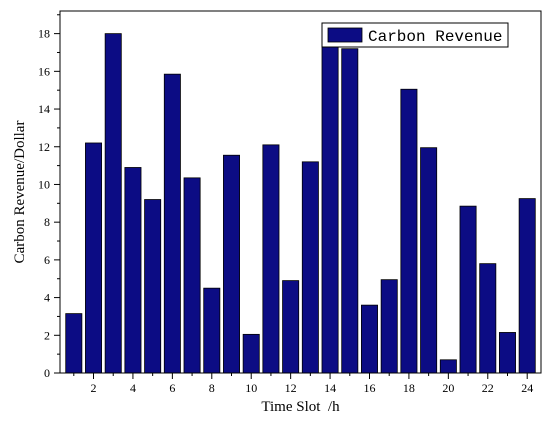  Describe the element at coordinates (44, 109) in the screenshot. I see `y-tick-label: 14` at that location.